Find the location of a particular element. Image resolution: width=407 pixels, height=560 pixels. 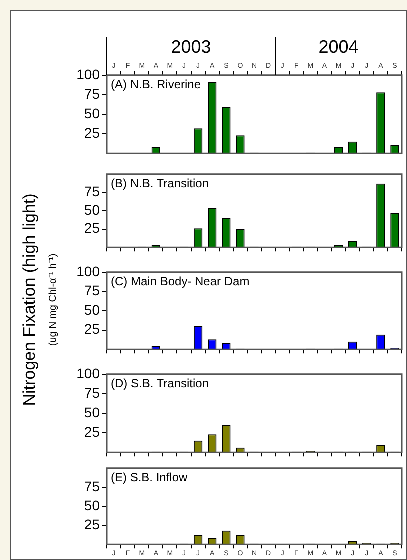

chart-title: (D) S.B. Transition is located at coordinates (160, 383).